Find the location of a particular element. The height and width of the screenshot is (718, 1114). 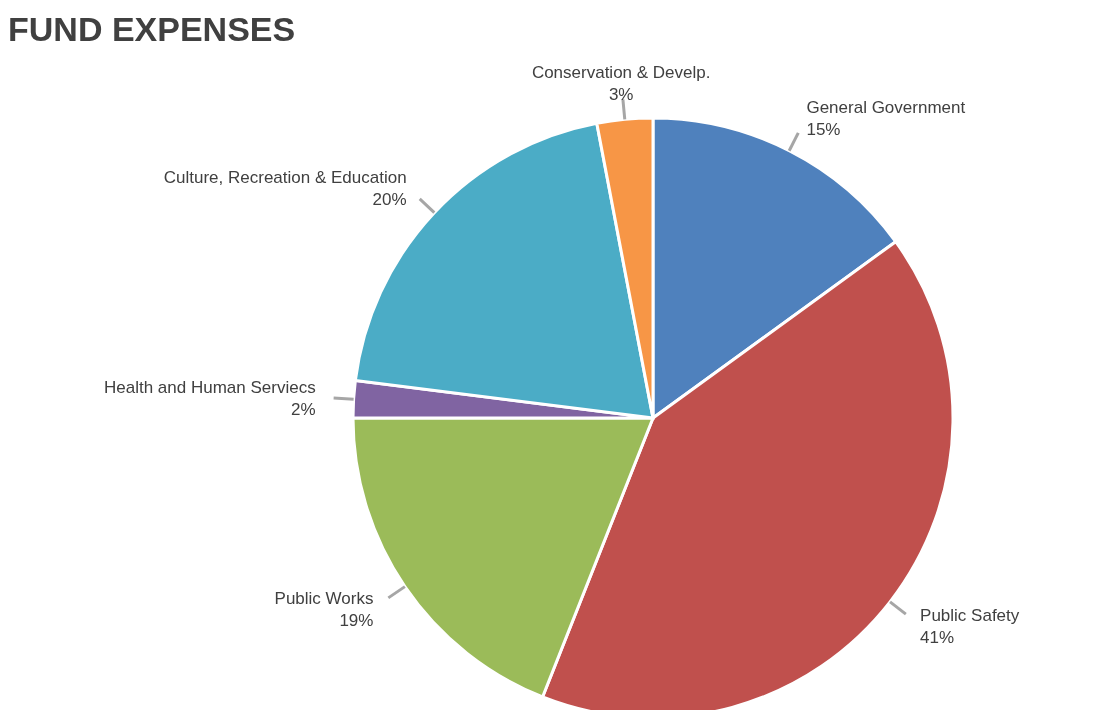

slice-label: Health and Human Serviecs is located at coordinates (210, 387).